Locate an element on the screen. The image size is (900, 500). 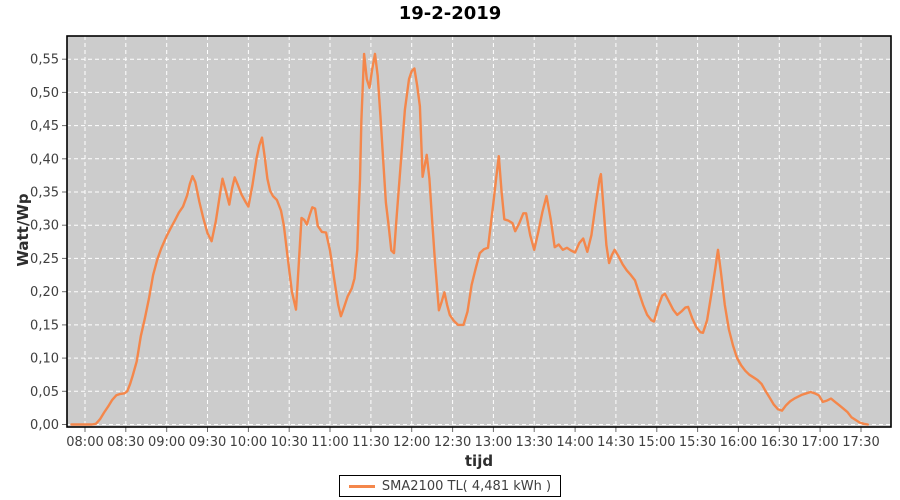
x-tick-label: 15:00 is located at coordinates (656, 442).